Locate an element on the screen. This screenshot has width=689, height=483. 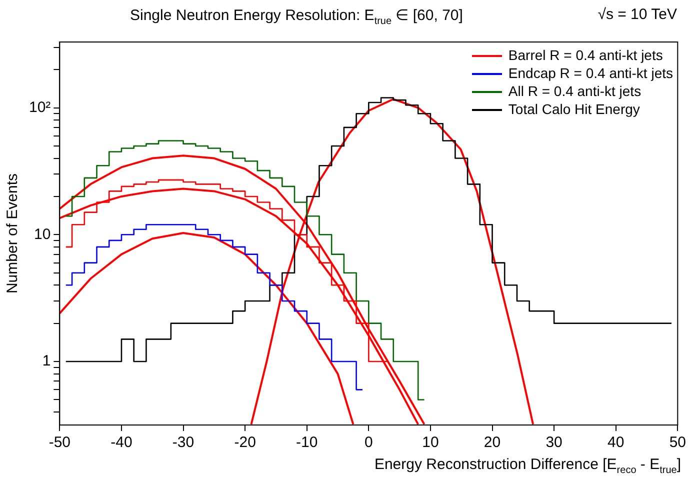
y-tick-label: 10 is located at coordinates (42, 234).